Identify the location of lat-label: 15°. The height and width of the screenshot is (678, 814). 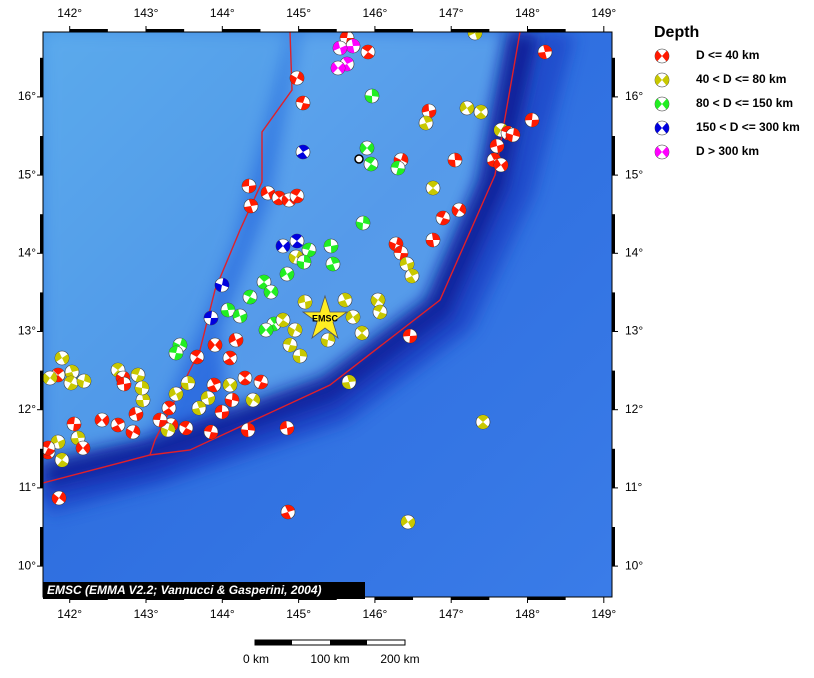
(634, 174).